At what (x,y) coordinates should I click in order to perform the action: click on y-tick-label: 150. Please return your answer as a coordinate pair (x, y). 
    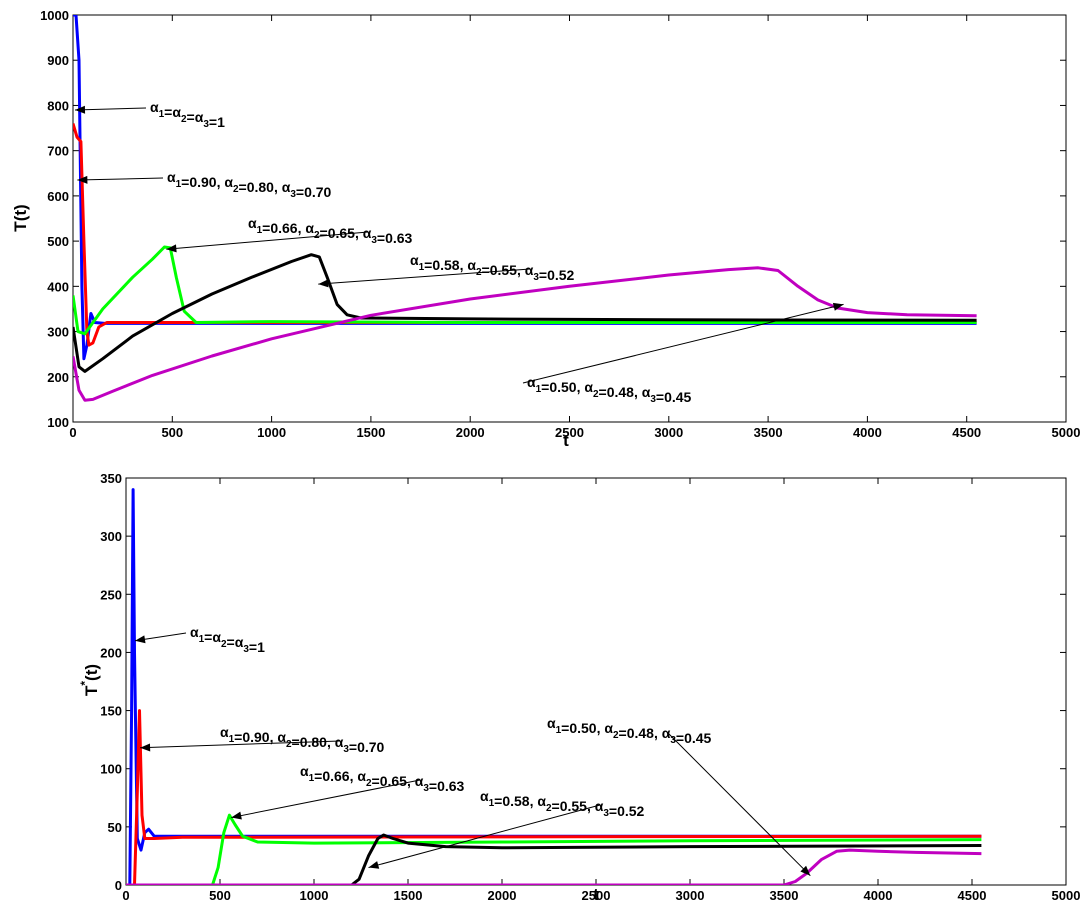
    Looking at the image, I should click on (111, 711).